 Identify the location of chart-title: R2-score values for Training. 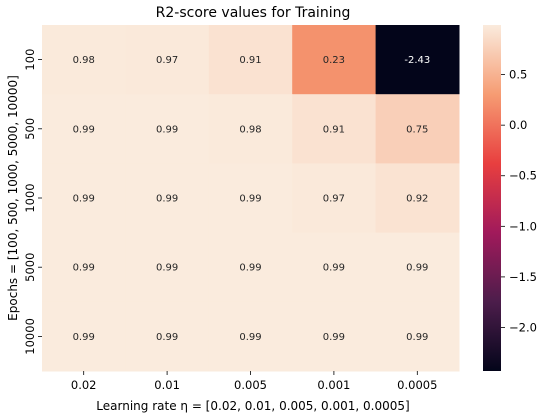
(253, 13).